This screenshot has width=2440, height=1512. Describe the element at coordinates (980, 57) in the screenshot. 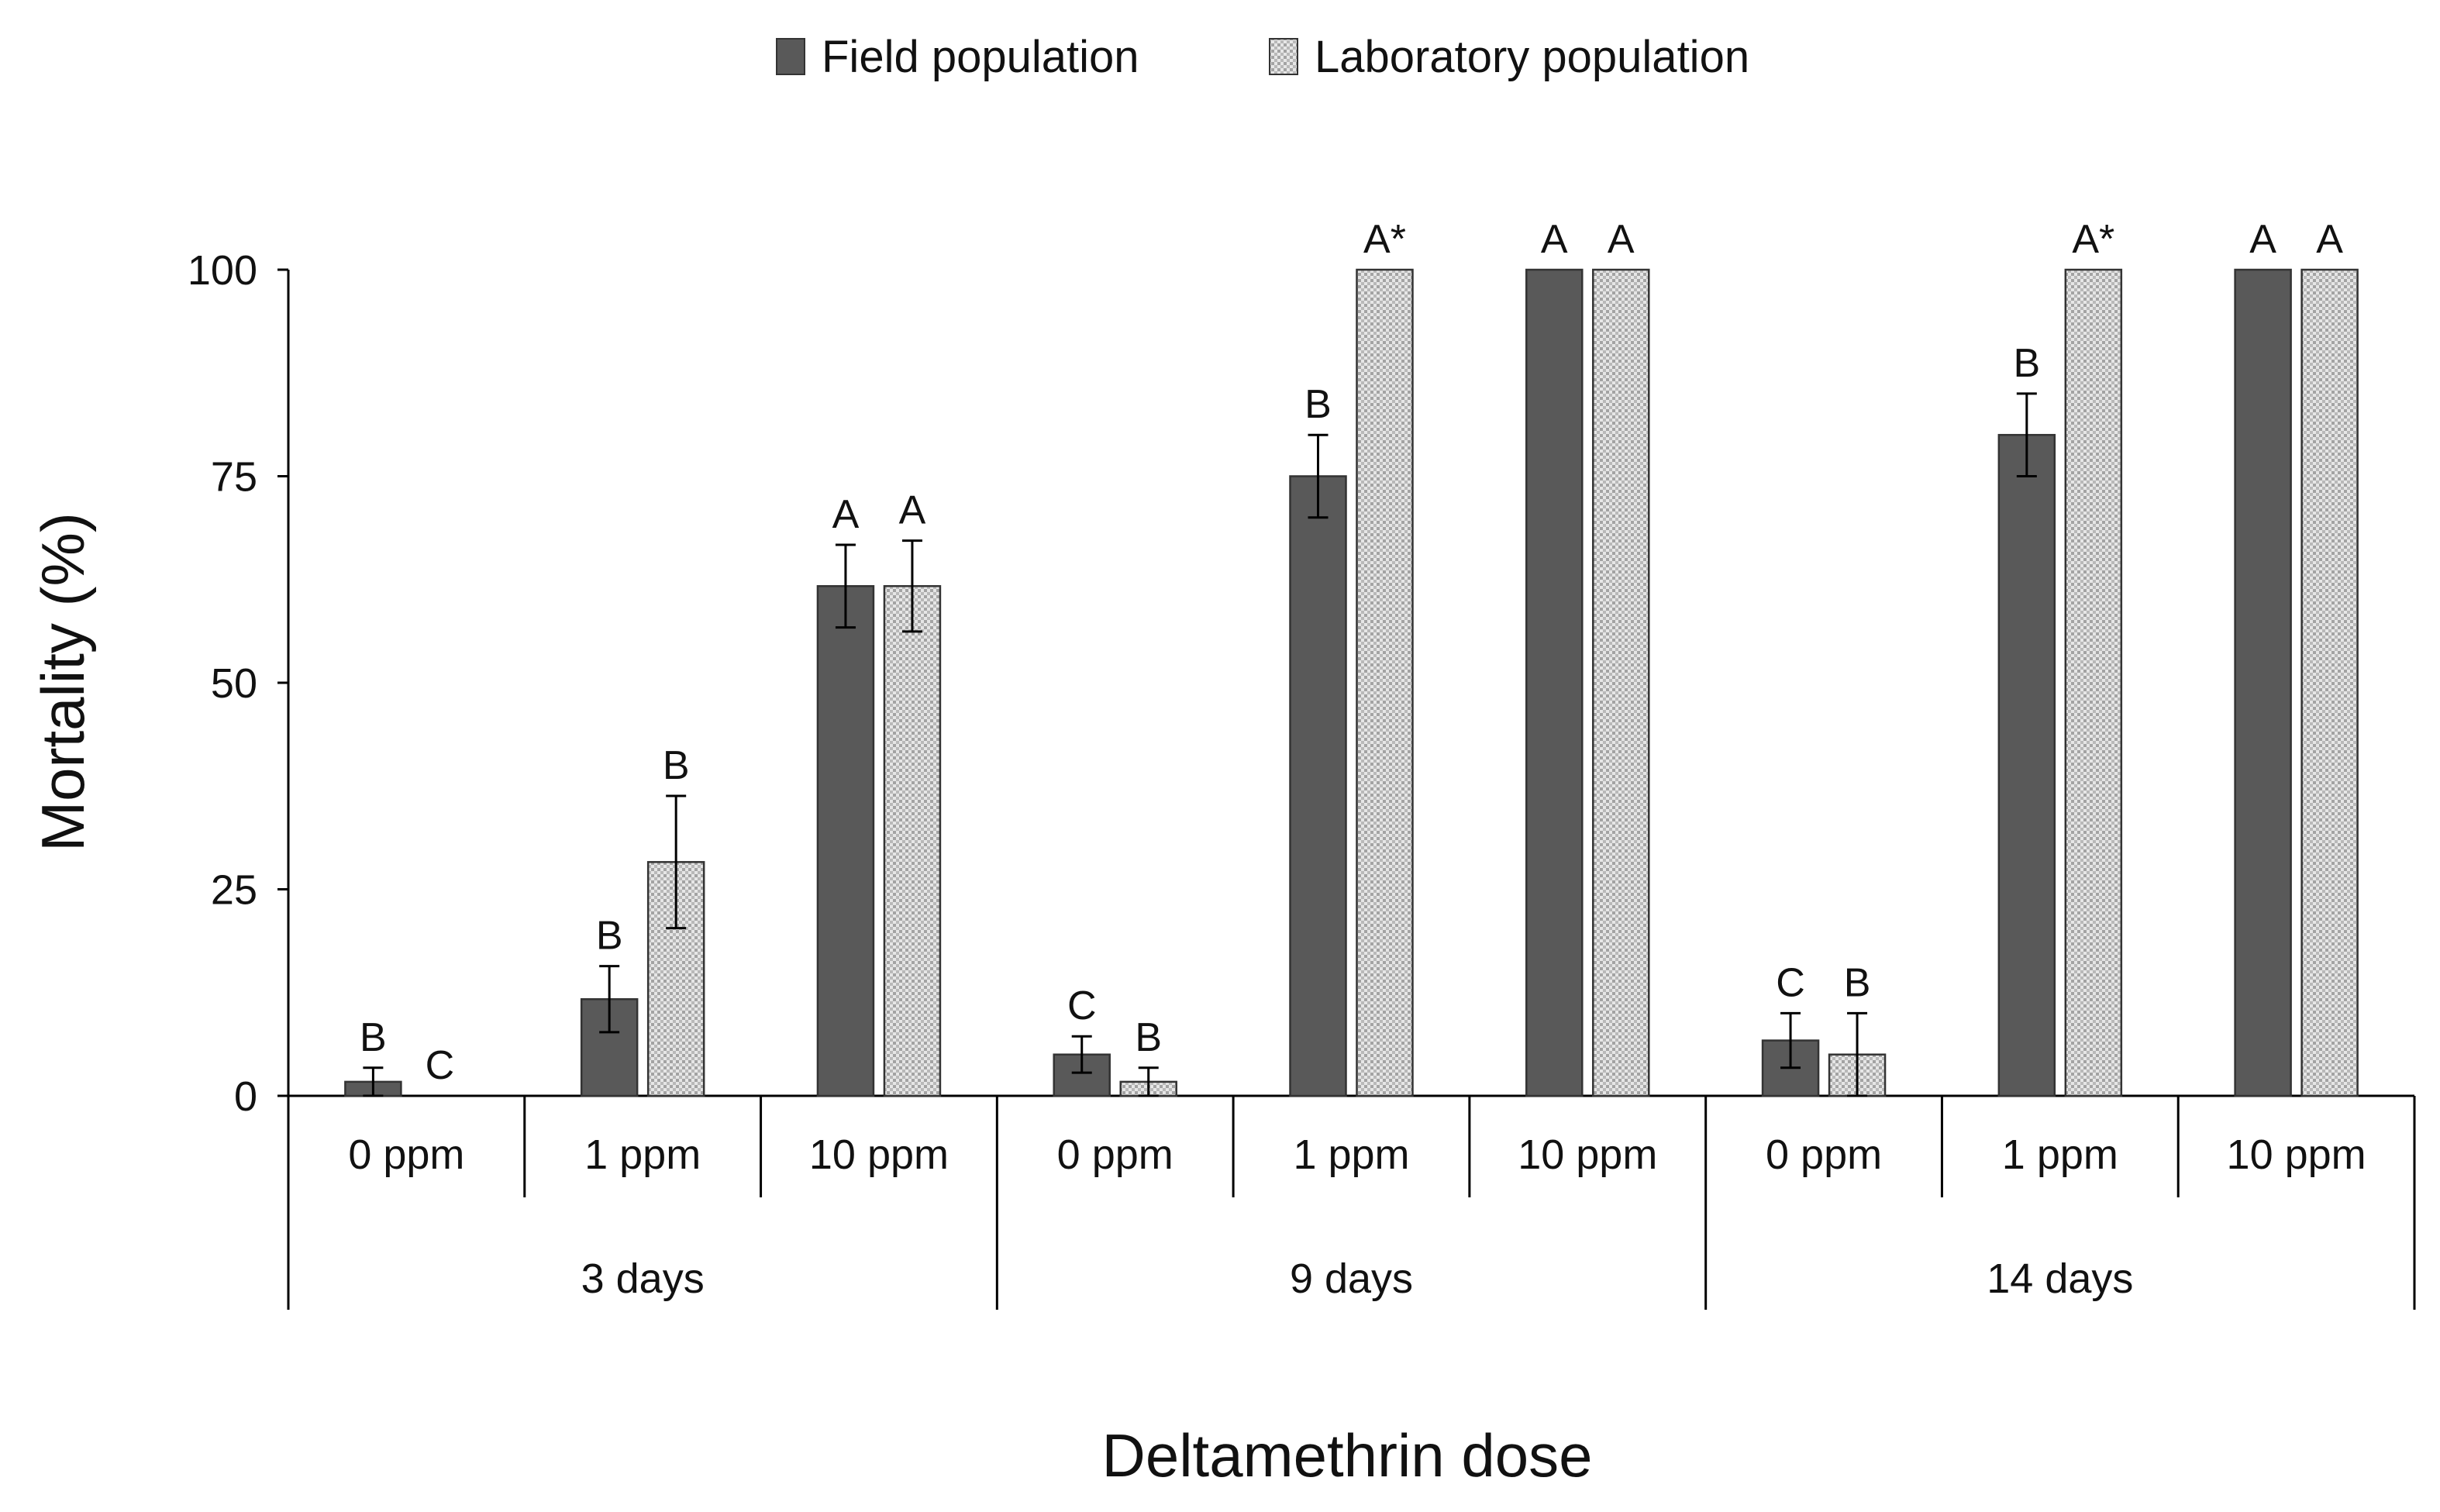

I see `legend-label-field: Field population` at that location.